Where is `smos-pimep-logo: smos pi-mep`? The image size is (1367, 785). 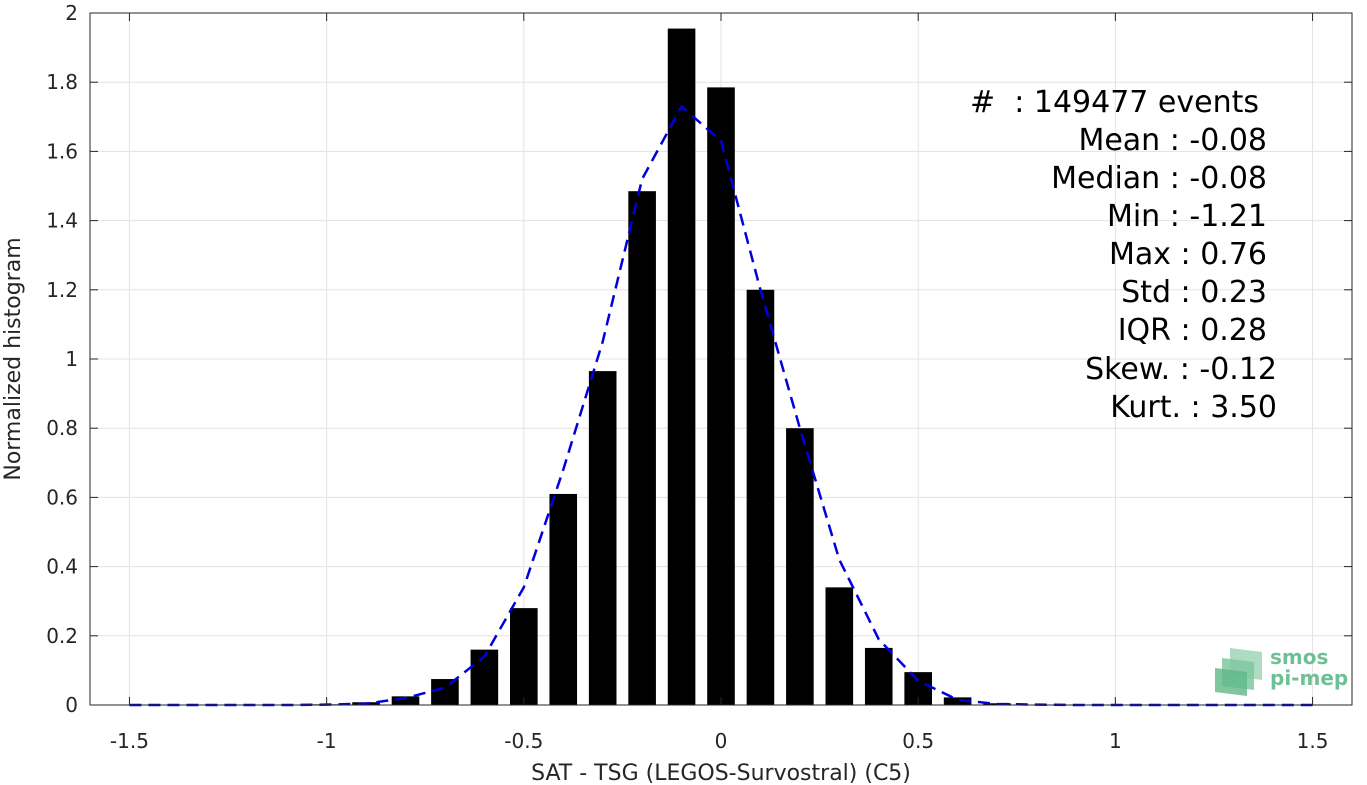
smos-pimep-logo: smos pi-mep is located at coordinates (1281, 670).